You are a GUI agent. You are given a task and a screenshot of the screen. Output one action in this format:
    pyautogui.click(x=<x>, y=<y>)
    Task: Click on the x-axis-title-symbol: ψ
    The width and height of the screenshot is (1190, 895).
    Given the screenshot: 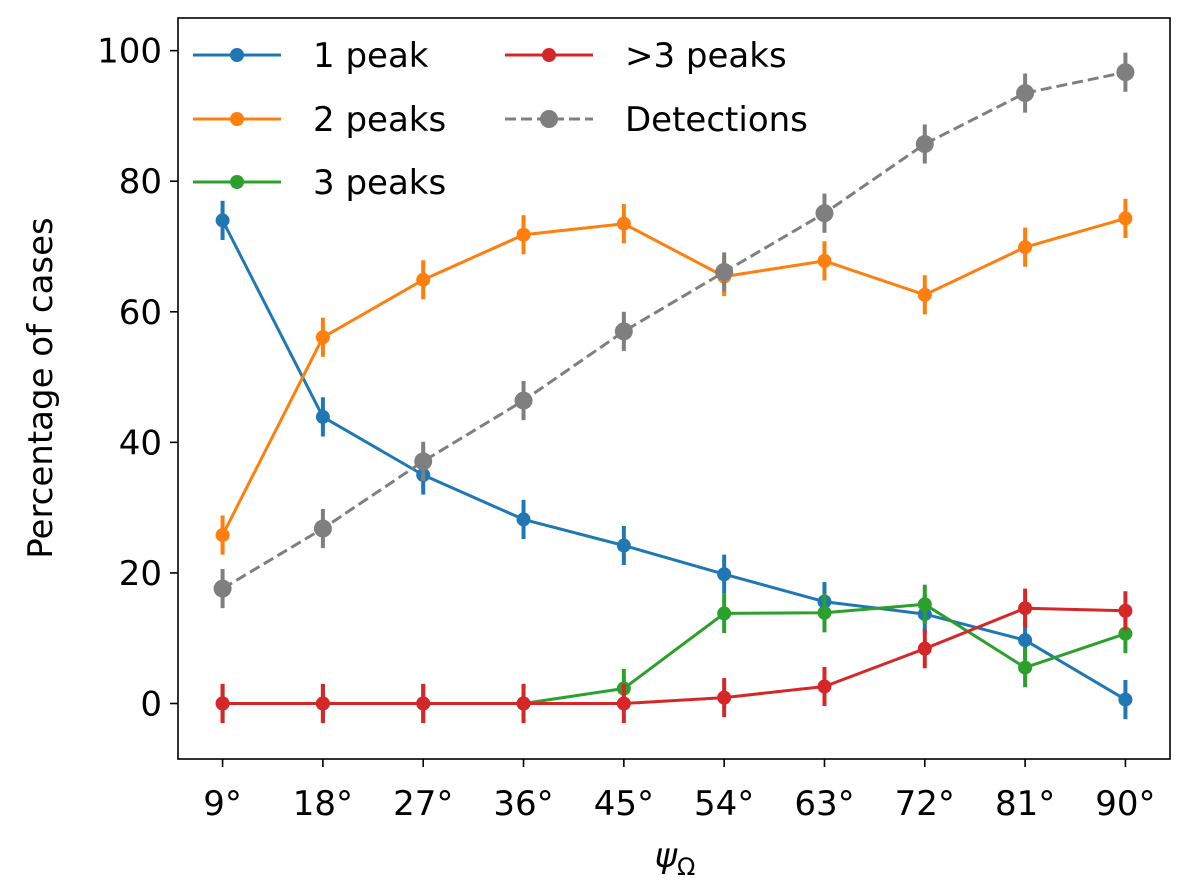 What is the action you would take?
    pyautogui.click(x=666, y=856)
    